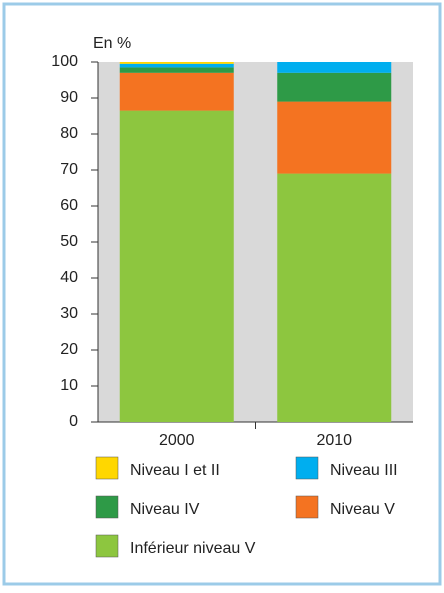 Image resolution: width=444 pixels, height=593 pixels. What do you see at coordinates (334, 440) in the screenshot?
I see `x-tick-label: 2010` at bounding box center [334, 440].